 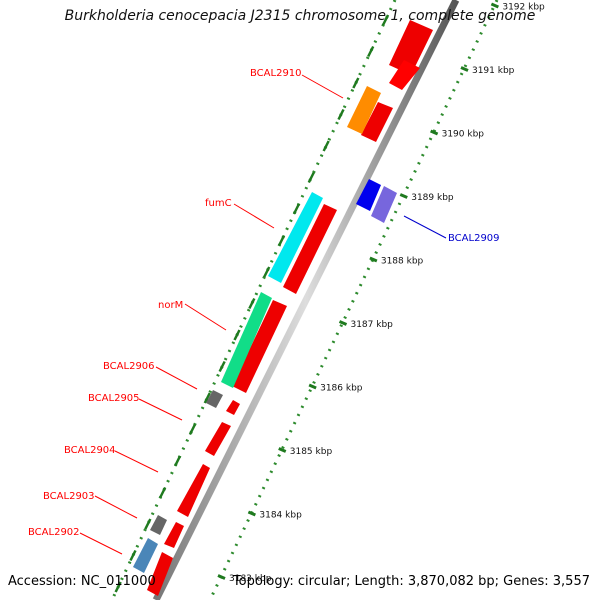 I want to click on tick-label: 3189 kbp, so click(x=432, y=198).